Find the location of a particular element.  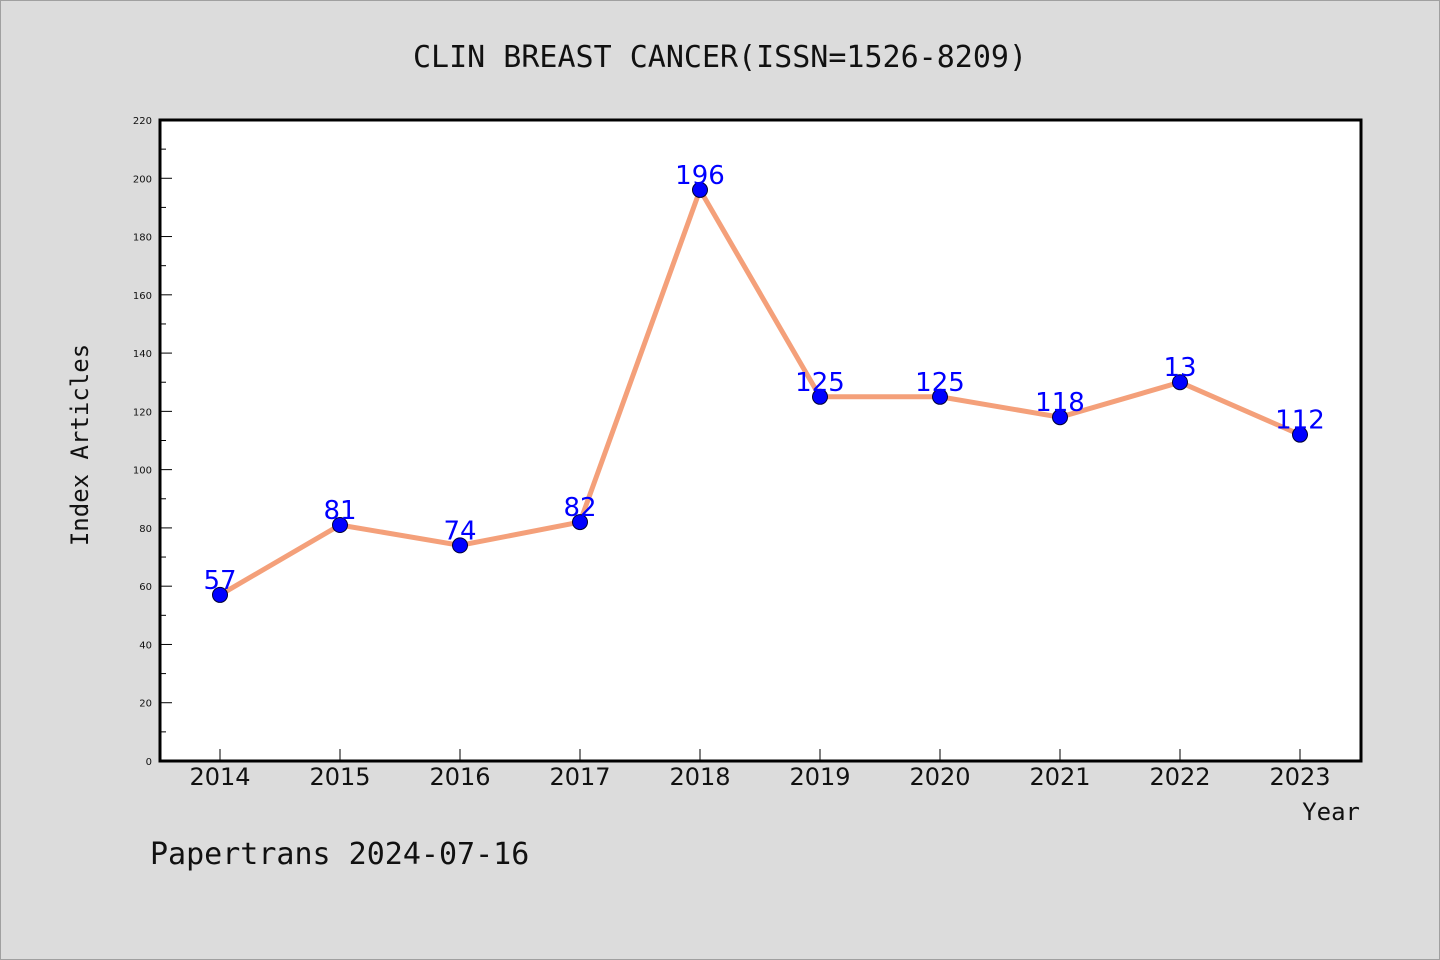

data-label: 82 is located at coordinates (579, 508).